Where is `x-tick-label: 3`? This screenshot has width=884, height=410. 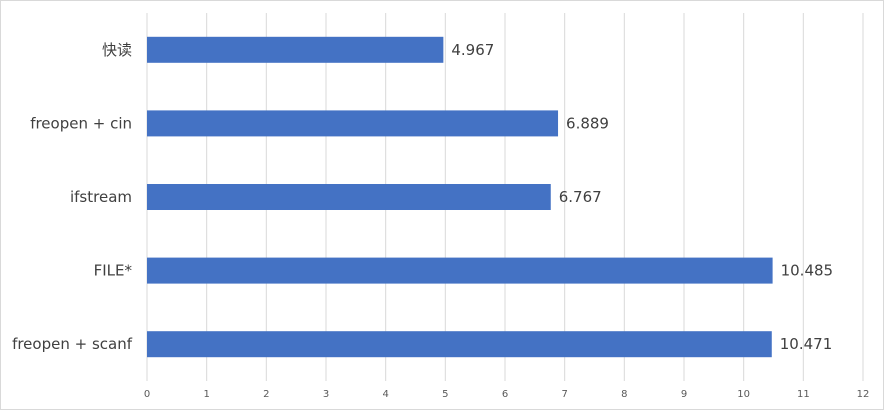
x-tick-label: 3 is located at coordinates (326, 394).